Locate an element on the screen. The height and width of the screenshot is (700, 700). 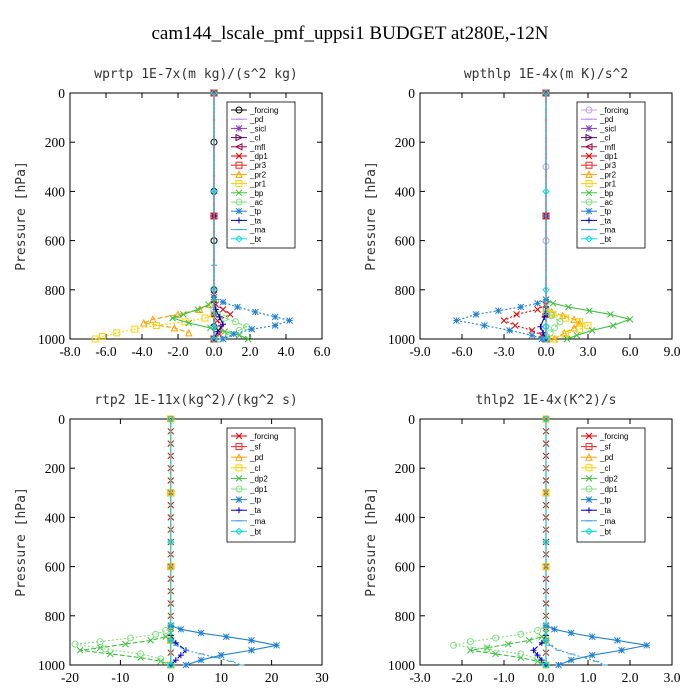
x-tick-label: -4.0 is located at coordinates (142, 351).